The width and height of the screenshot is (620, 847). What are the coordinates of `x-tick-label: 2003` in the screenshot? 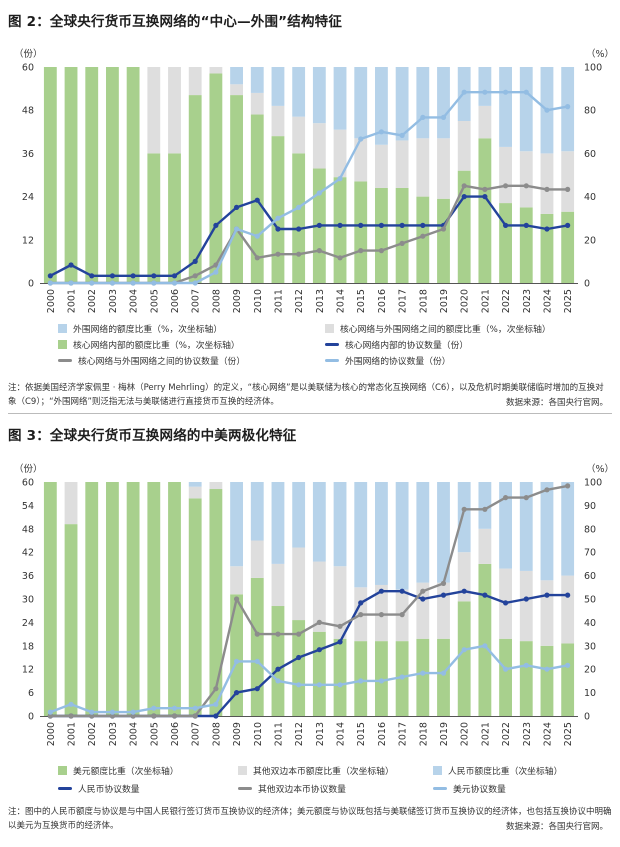 It's located at (113, 301).